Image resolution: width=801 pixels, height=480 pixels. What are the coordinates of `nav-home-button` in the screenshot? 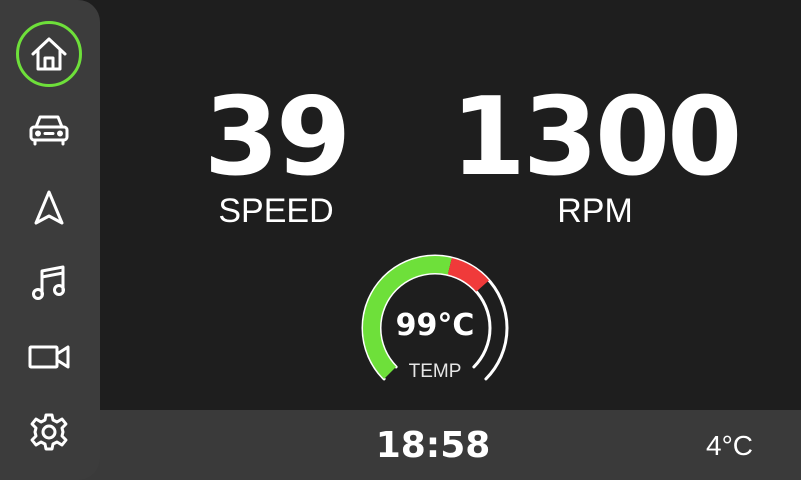 It's located at (49, 54).